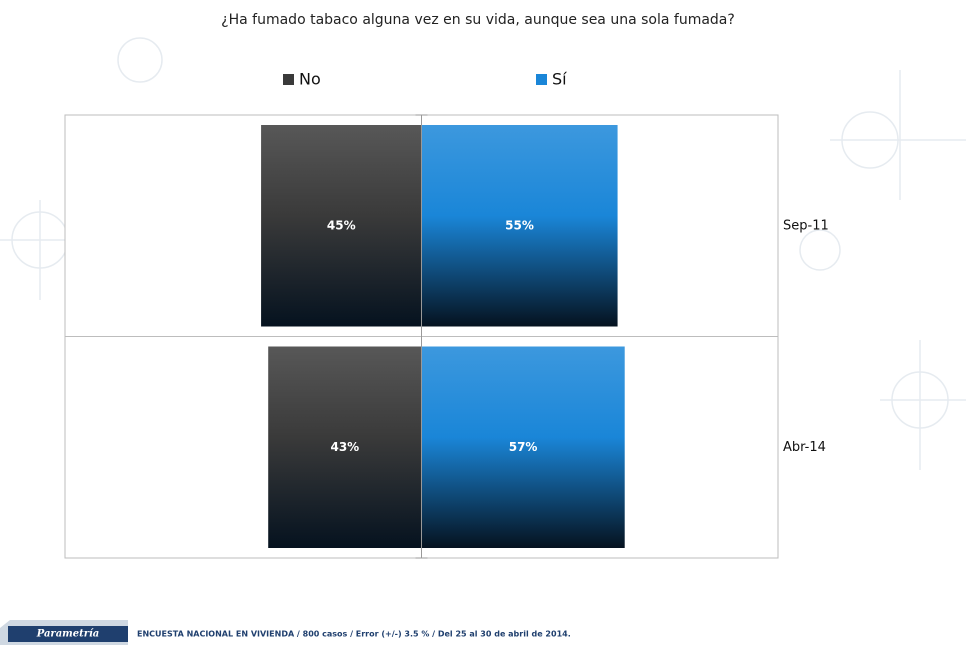 The height and width of the screenshot is (645, 966). I want to click on value-label: 57%, so click(523, 447).